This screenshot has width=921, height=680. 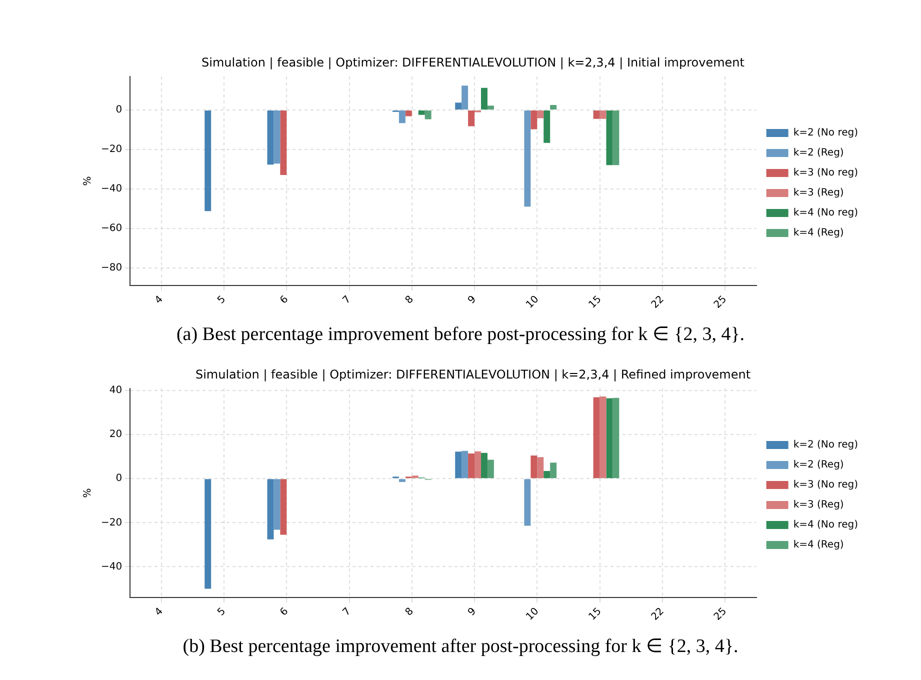 What do you see at coordinates (473, 62) in the screenshot?
I see `chart-title: Simulation | feasible | Optimizer: DIFFERENTIALEVOLUTION | k=2,3,4 | Initial improvement` at bounding box center [473, 62].